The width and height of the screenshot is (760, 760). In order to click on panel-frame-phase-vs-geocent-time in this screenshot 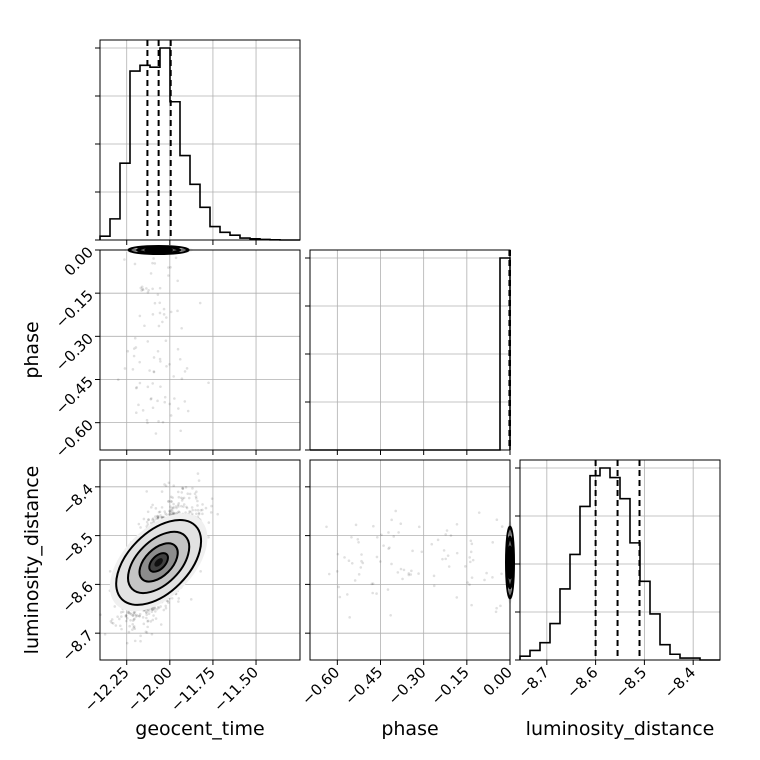, I will do `click(200, 350)`.